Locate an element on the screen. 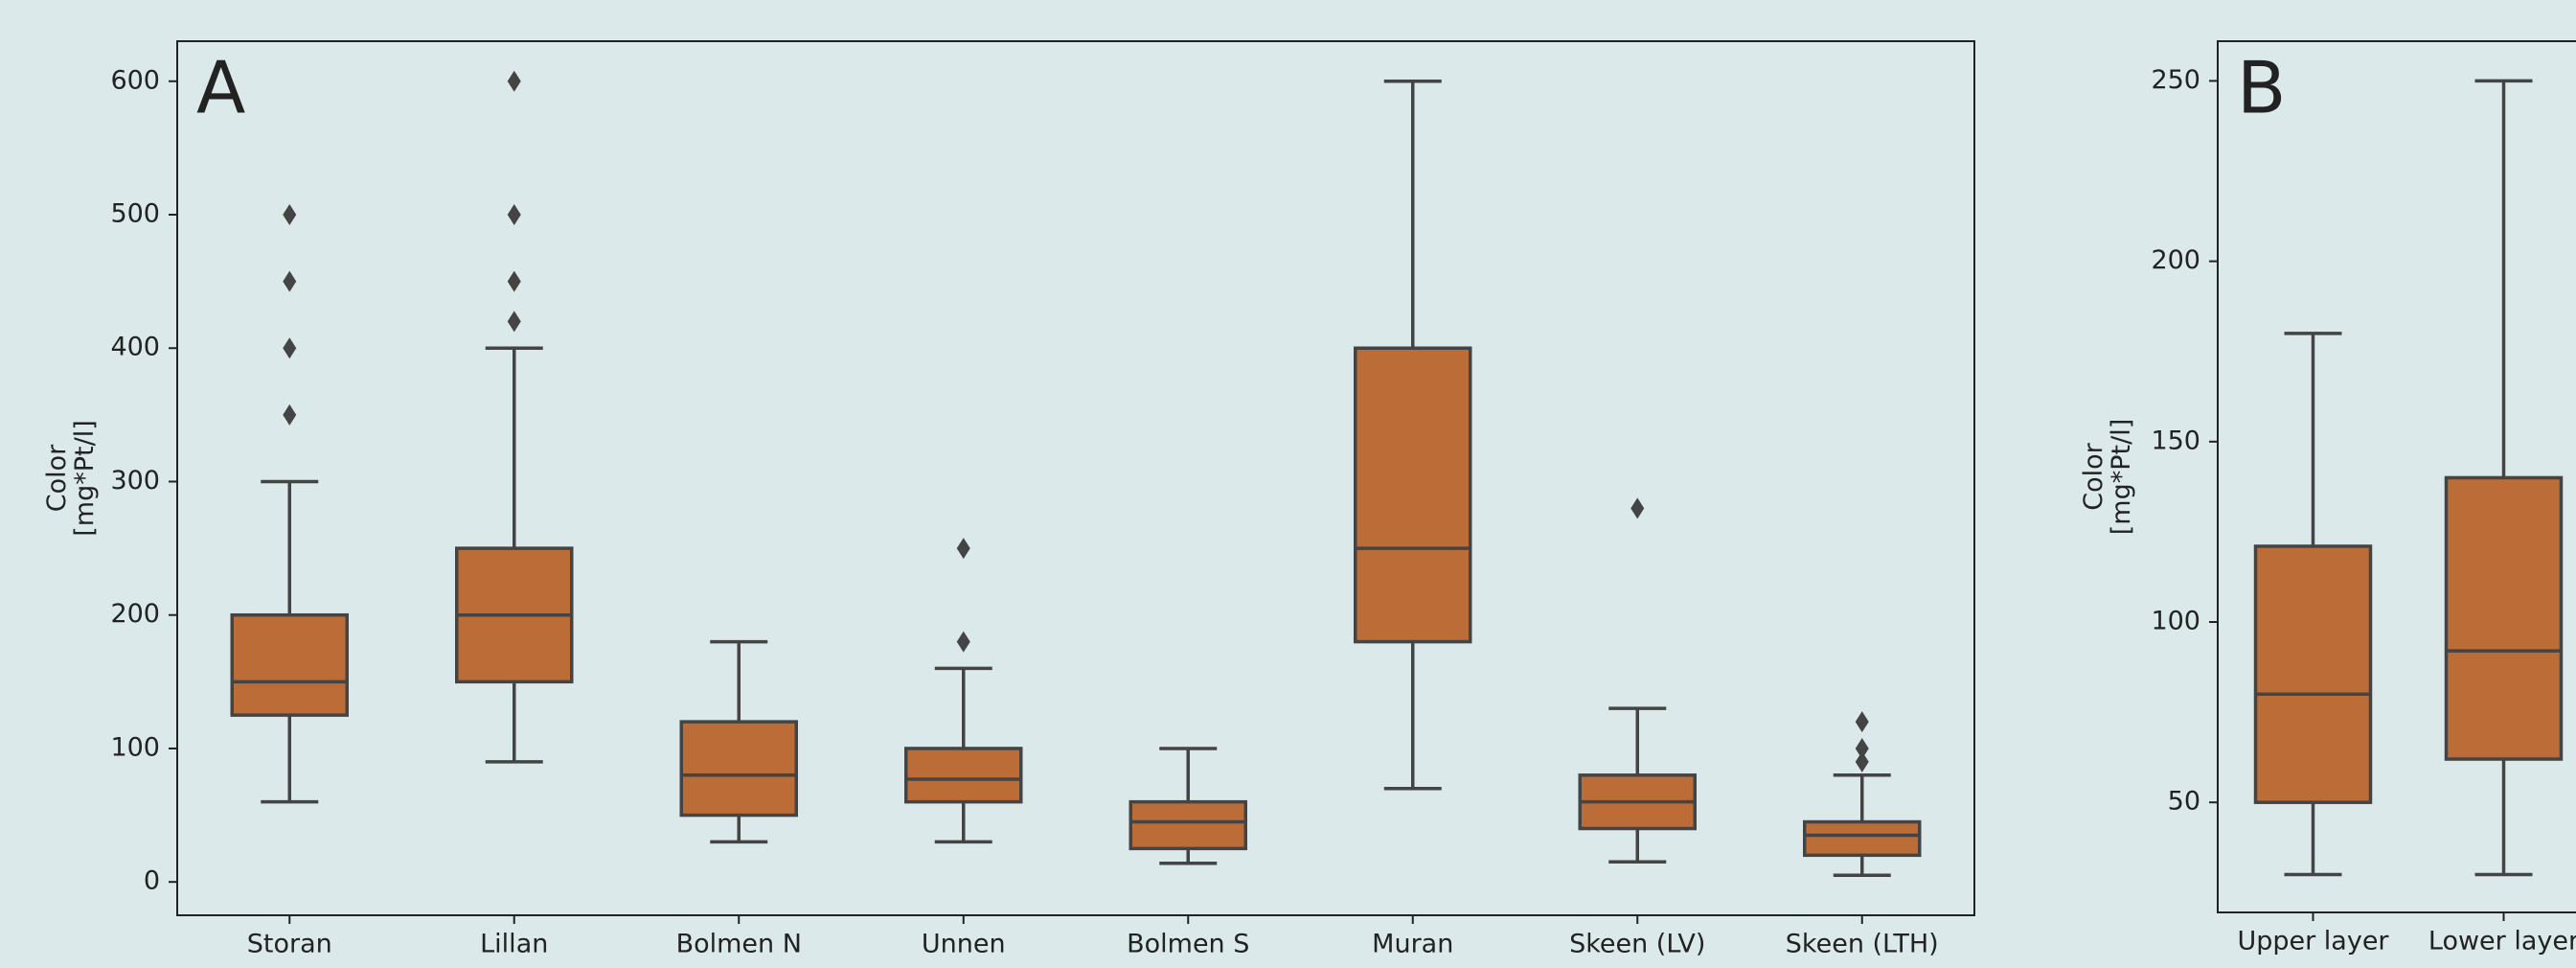 The image size is (2576, 968). y-tick-label: 600 is located at coordinates (135, 80).